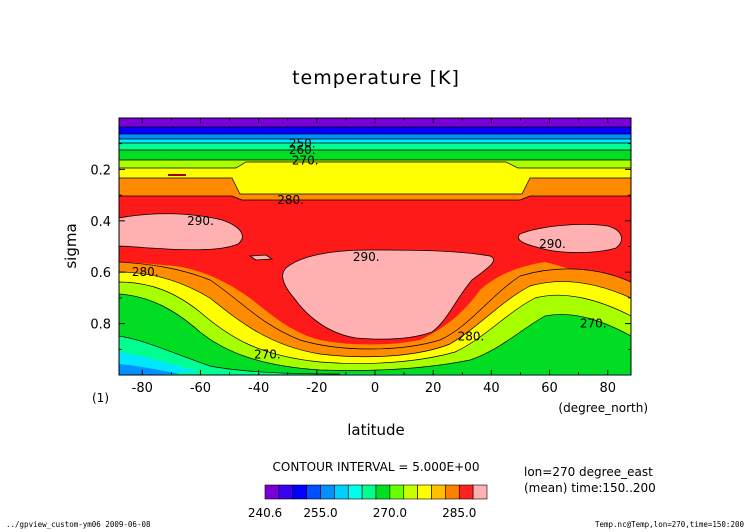 The height and width of the screenshot is (532, 752). I want to click on x-tick-label: 60, so click(549, 388).